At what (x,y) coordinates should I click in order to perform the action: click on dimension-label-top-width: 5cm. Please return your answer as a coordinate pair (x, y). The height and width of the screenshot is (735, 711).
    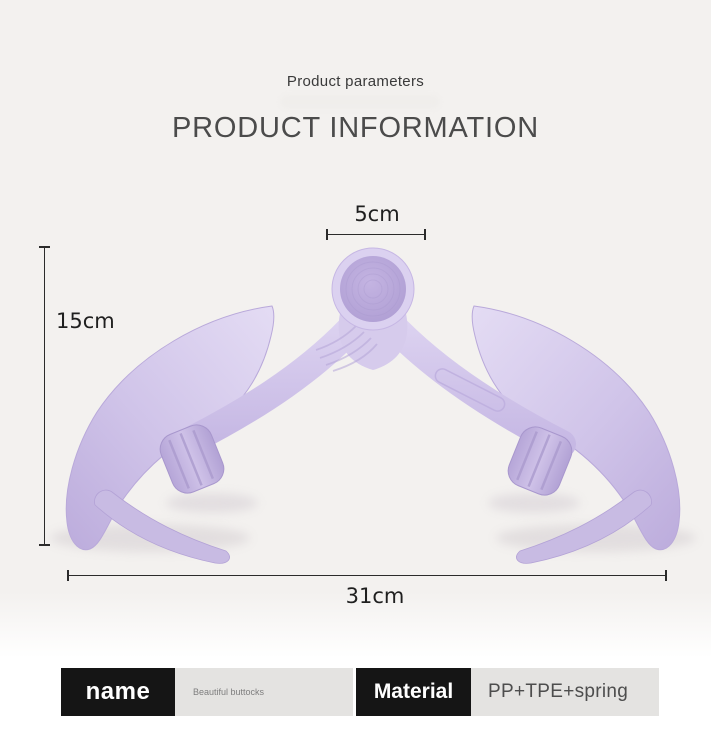
    Looking at the image, I should click on (377, 214).